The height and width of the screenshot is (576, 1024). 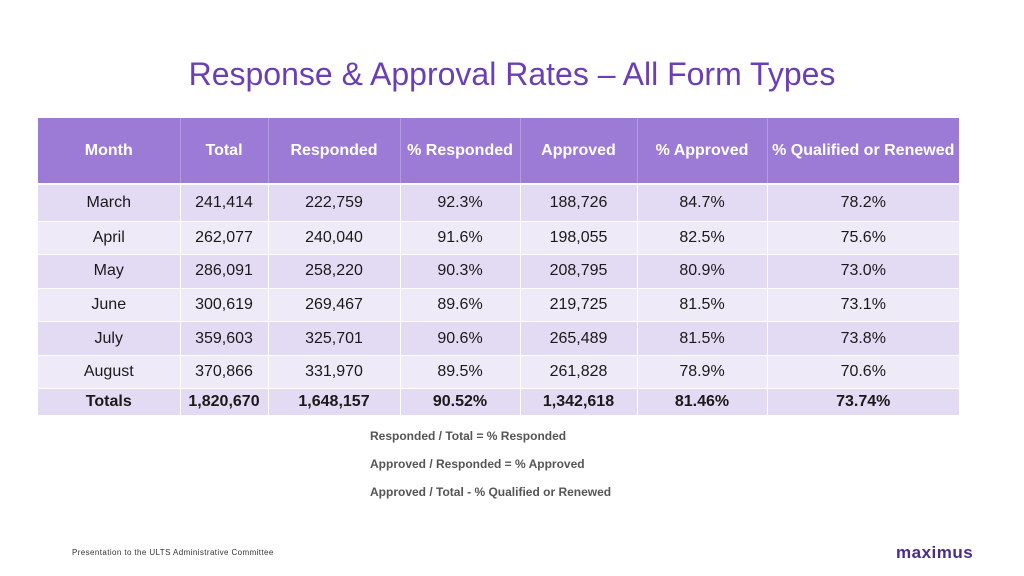 I want to click on note-pct-approved: Approved / Responded = % Approved, so click(x=477, y=464).